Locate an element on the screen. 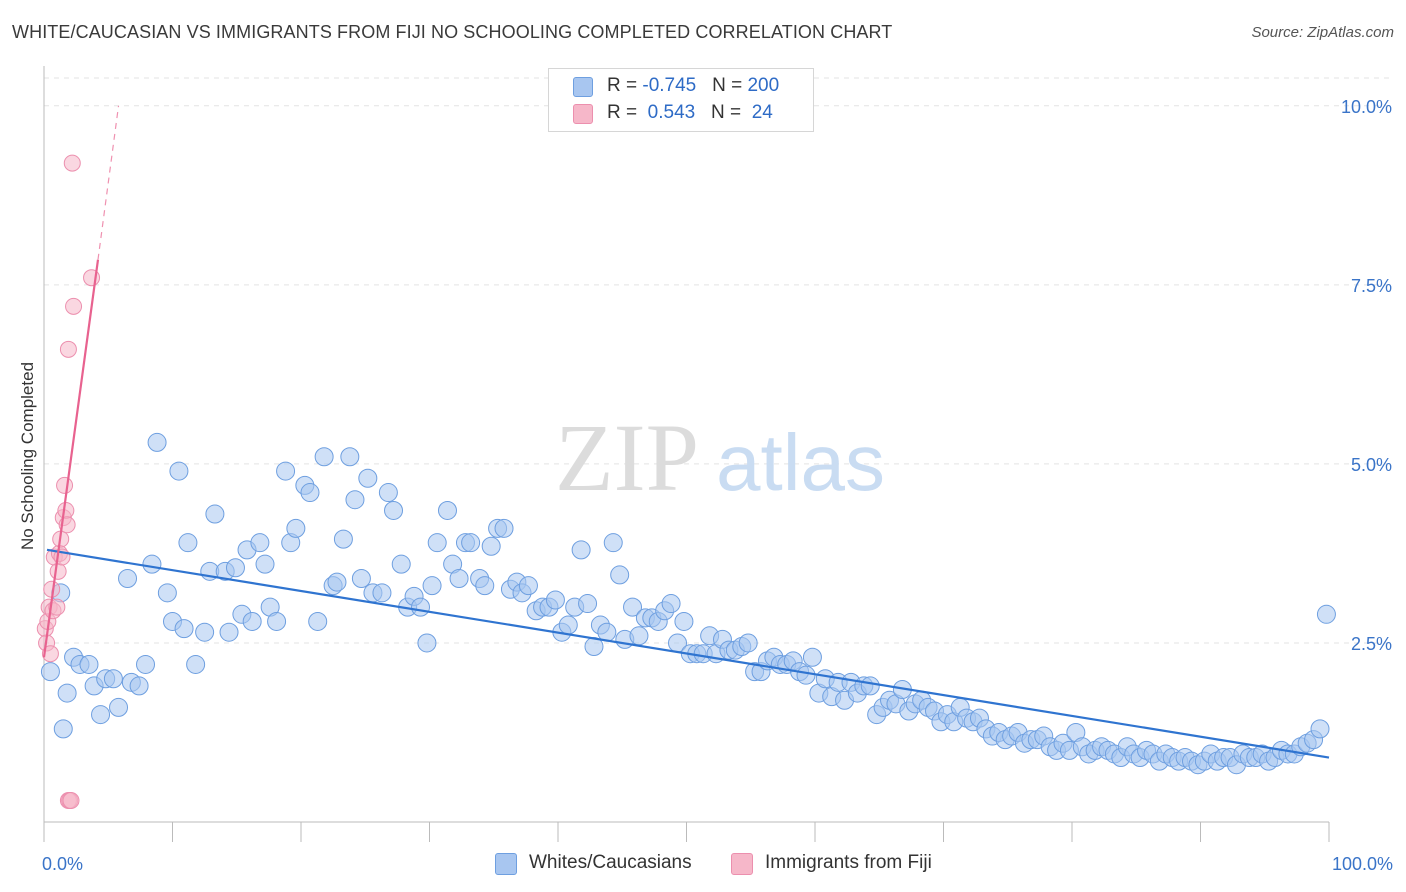 The width and height of the screenshot is (1406, 892). bottom-legend-swatch-fiji is located at coordinates (742, 864).